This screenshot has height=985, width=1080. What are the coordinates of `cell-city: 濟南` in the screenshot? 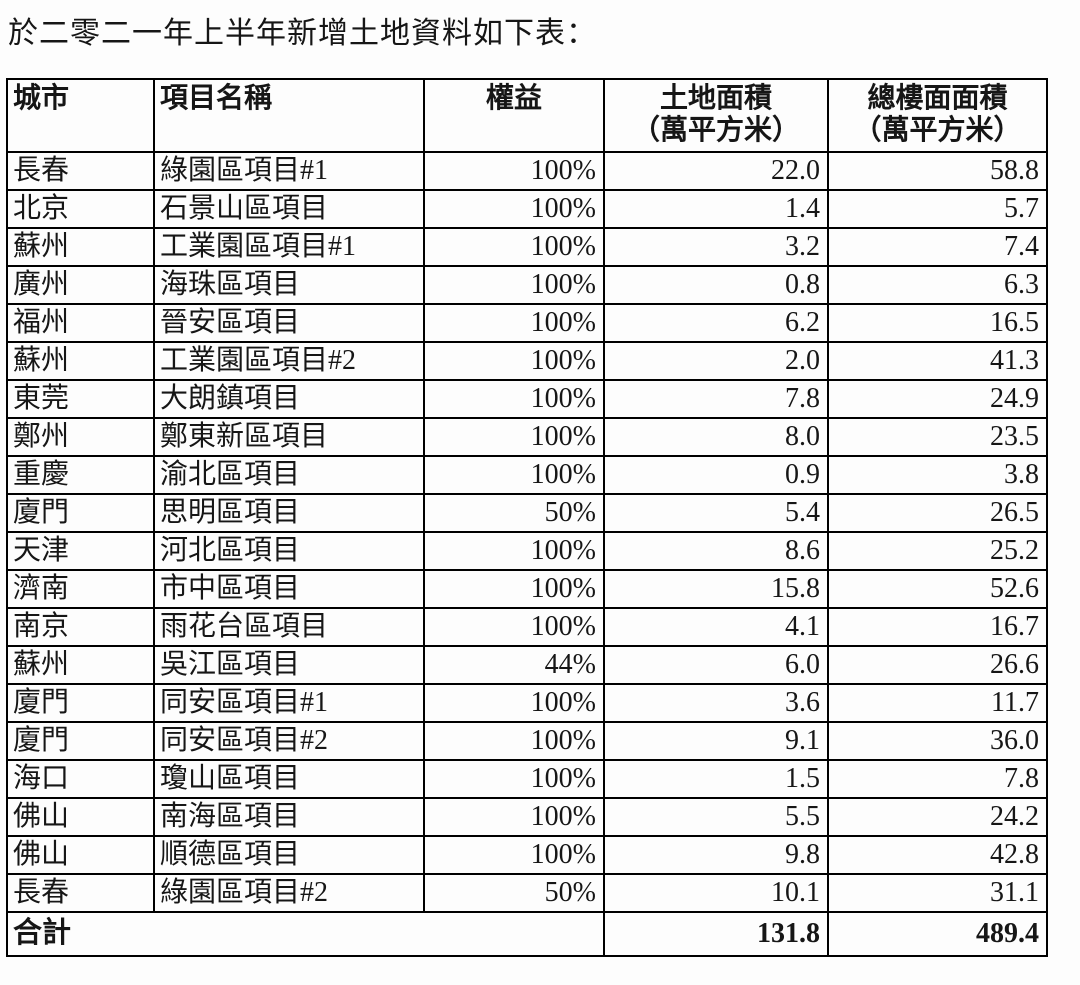 It's located at (80, 589).